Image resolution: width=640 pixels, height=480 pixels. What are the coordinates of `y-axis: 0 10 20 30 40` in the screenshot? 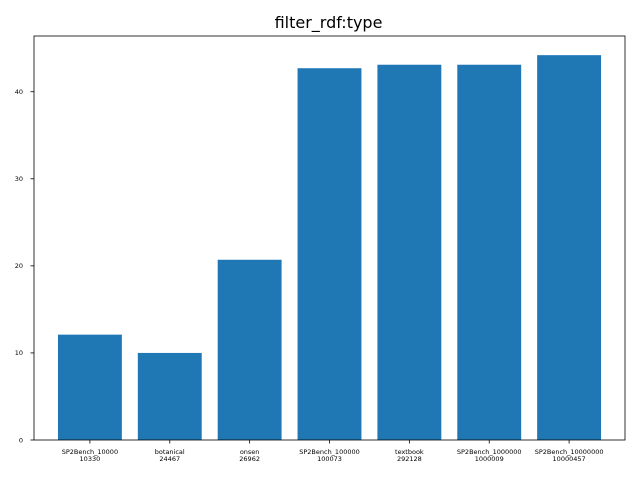 It's located at (24, 266).